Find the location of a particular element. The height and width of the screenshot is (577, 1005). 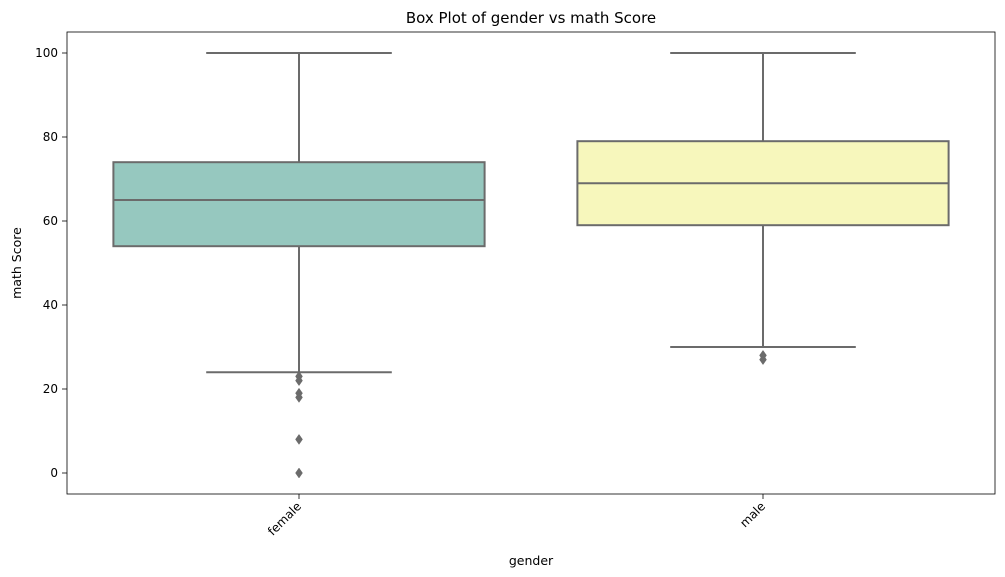

x-tick-label-female: female is located at coordinates (284, 518).